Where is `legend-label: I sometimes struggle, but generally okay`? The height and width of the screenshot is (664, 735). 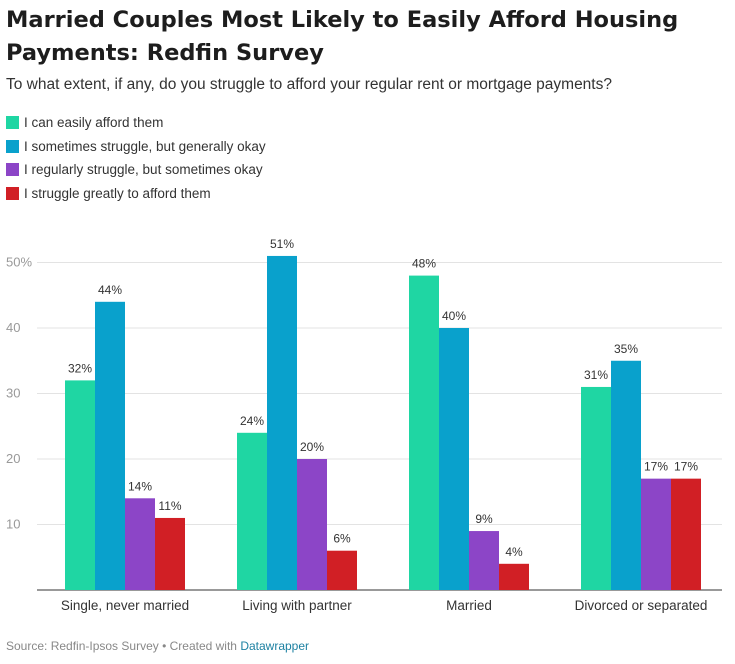
legend-label: I sometimes struggle, but generally okay is located at coordinates (145, 146).